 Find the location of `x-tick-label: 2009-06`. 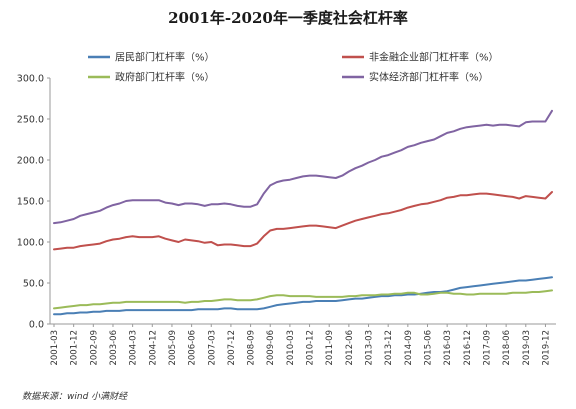

x-tick-label: 2009-06 is located at coordinates (271, 348).